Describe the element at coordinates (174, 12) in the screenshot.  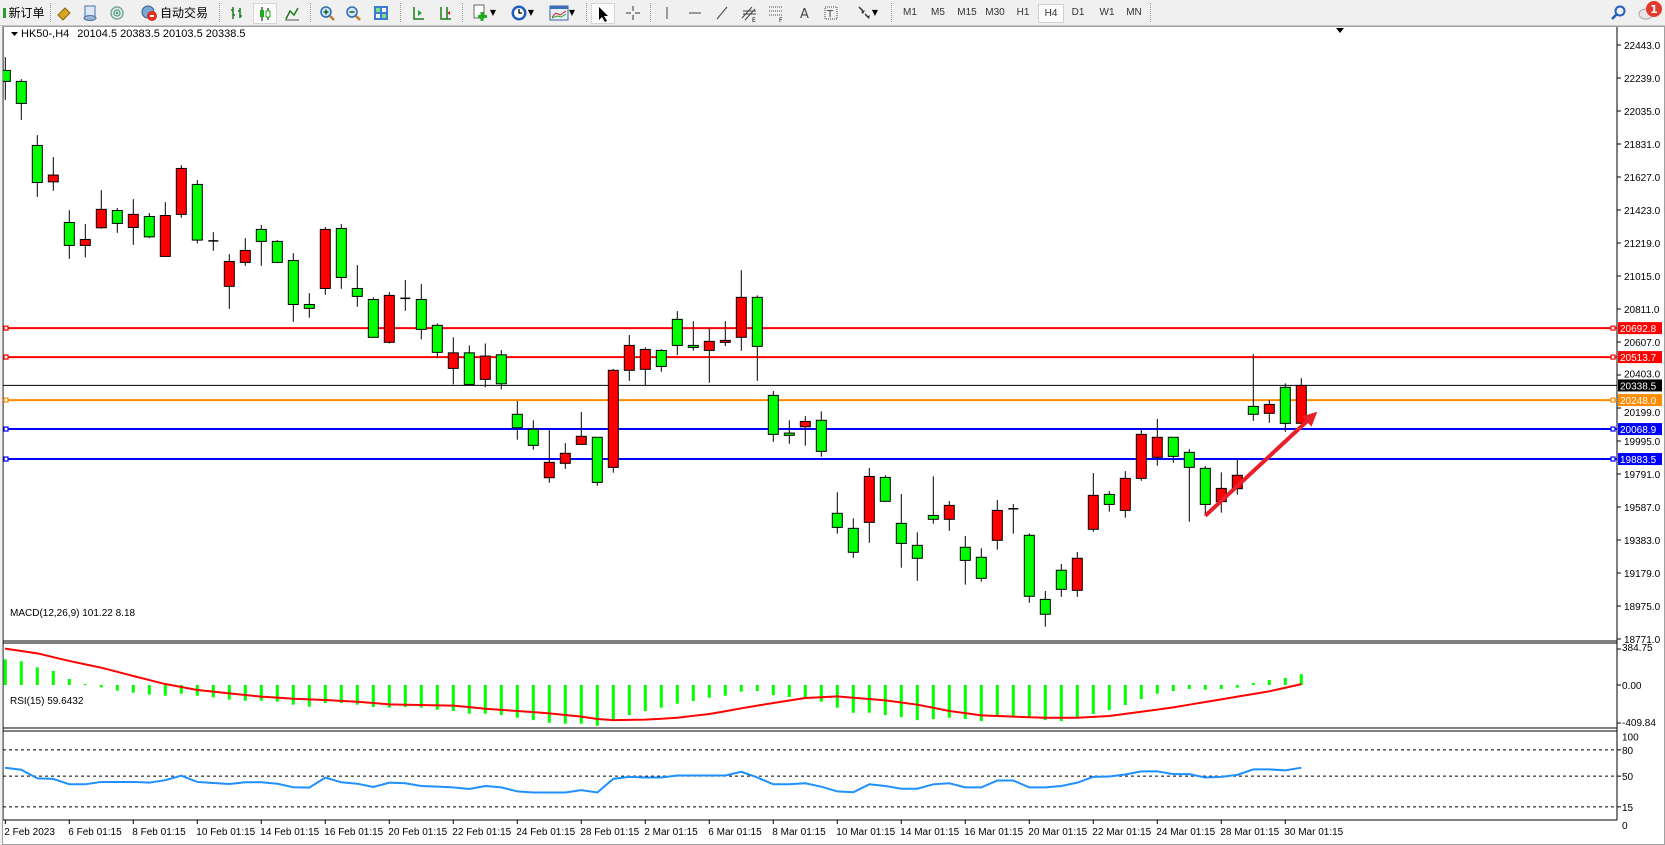
I see `auto-trade-button: 自动交易` at that location.